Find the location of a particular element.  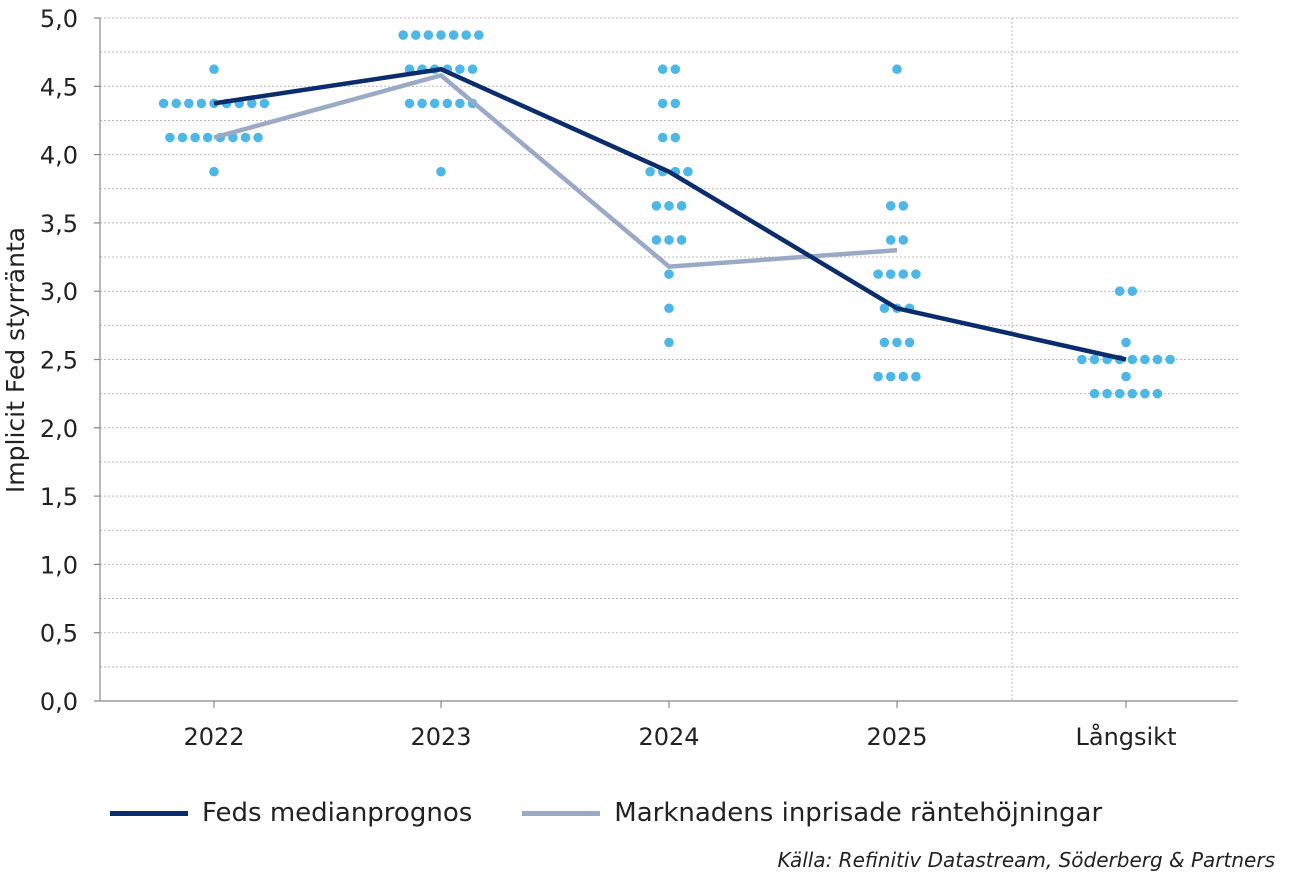

y-tick-label: 5,0 is located at coordinates (59, 19).